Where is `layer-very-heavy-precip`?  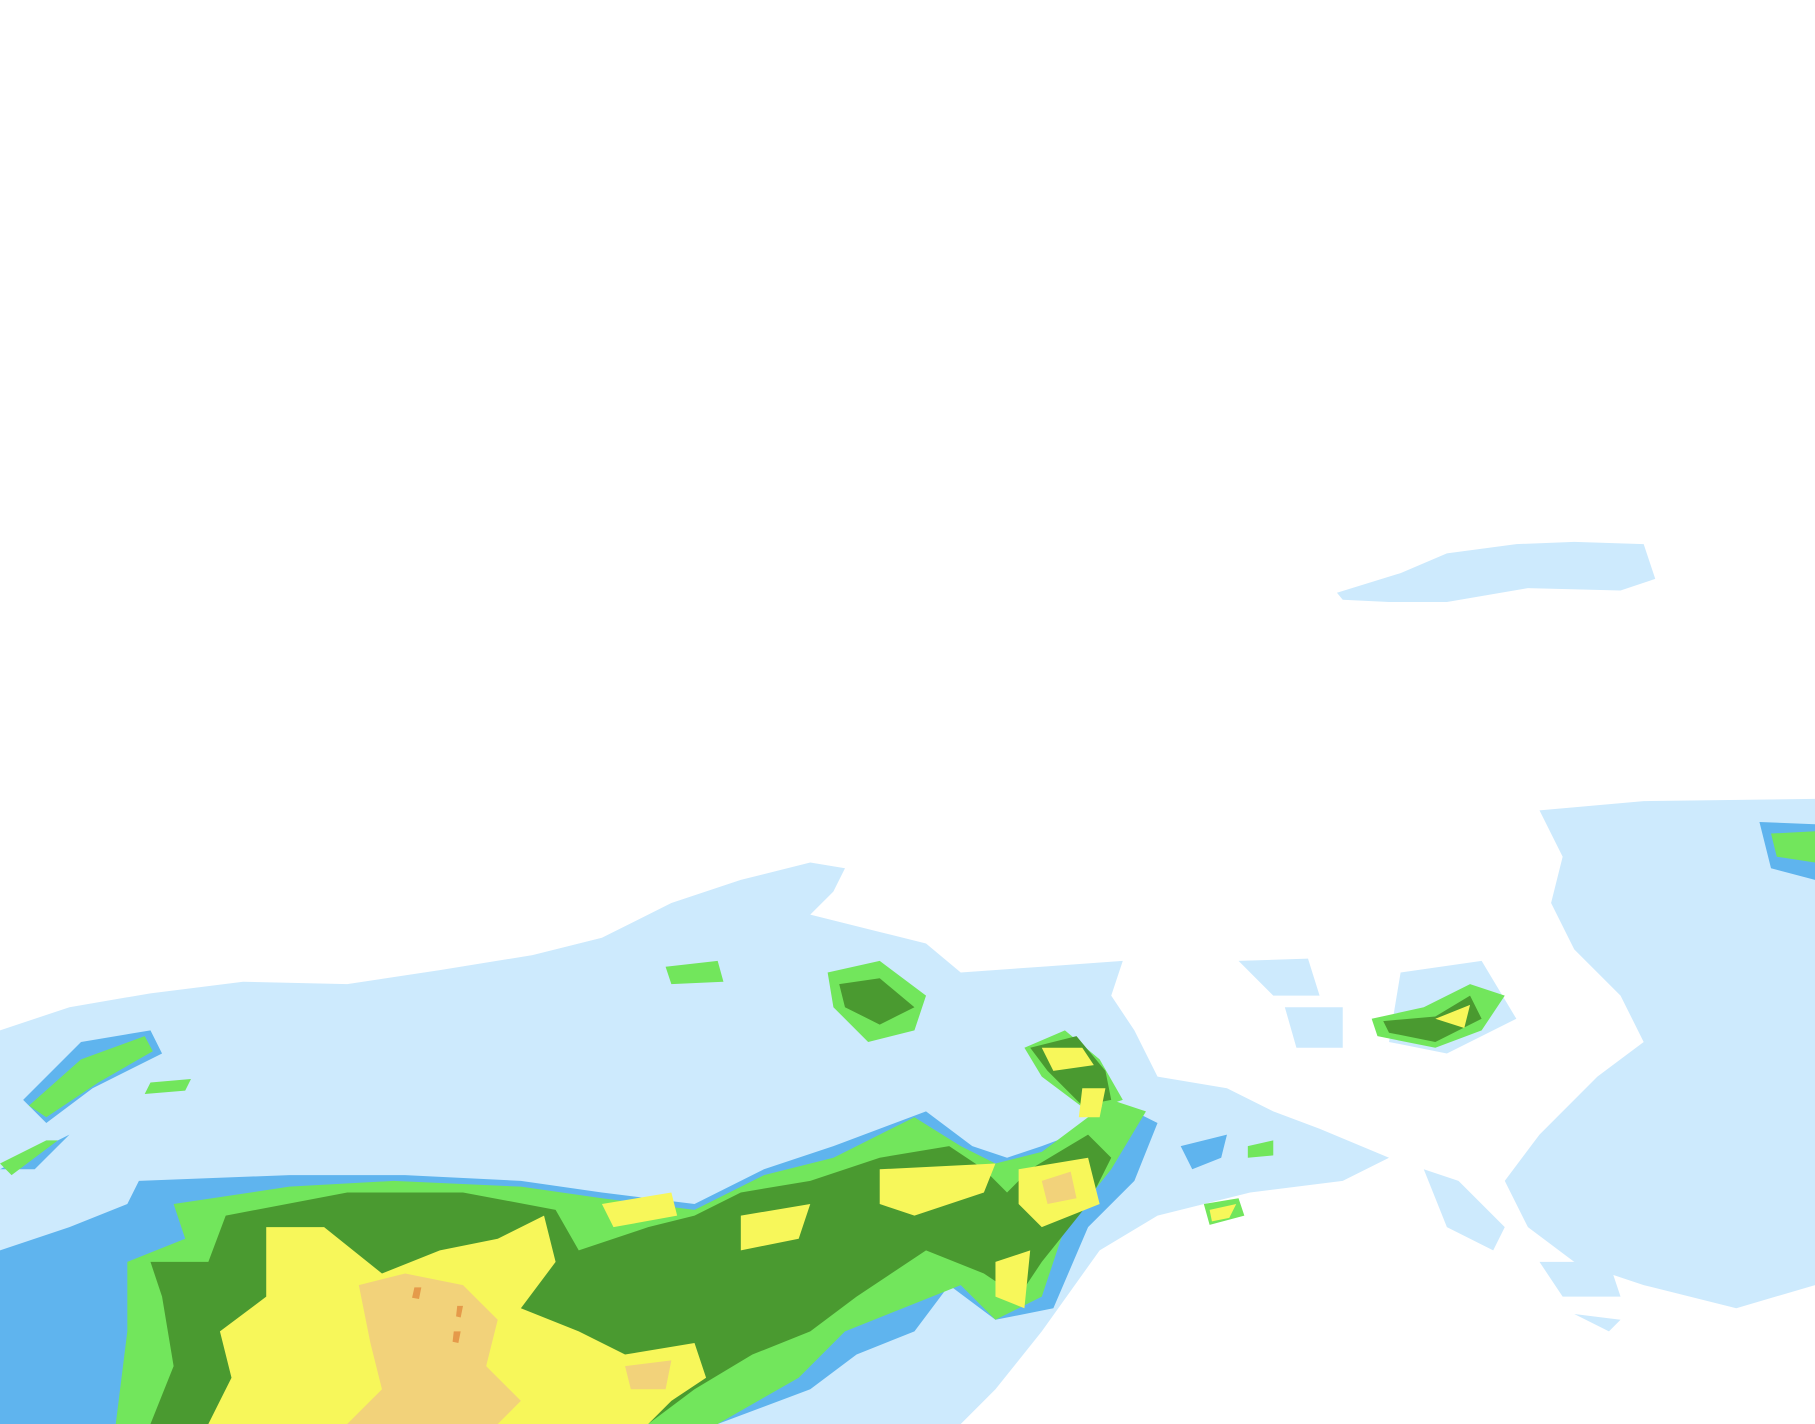
layer-very-heavy-precip is located at coordinates (712, 1297).